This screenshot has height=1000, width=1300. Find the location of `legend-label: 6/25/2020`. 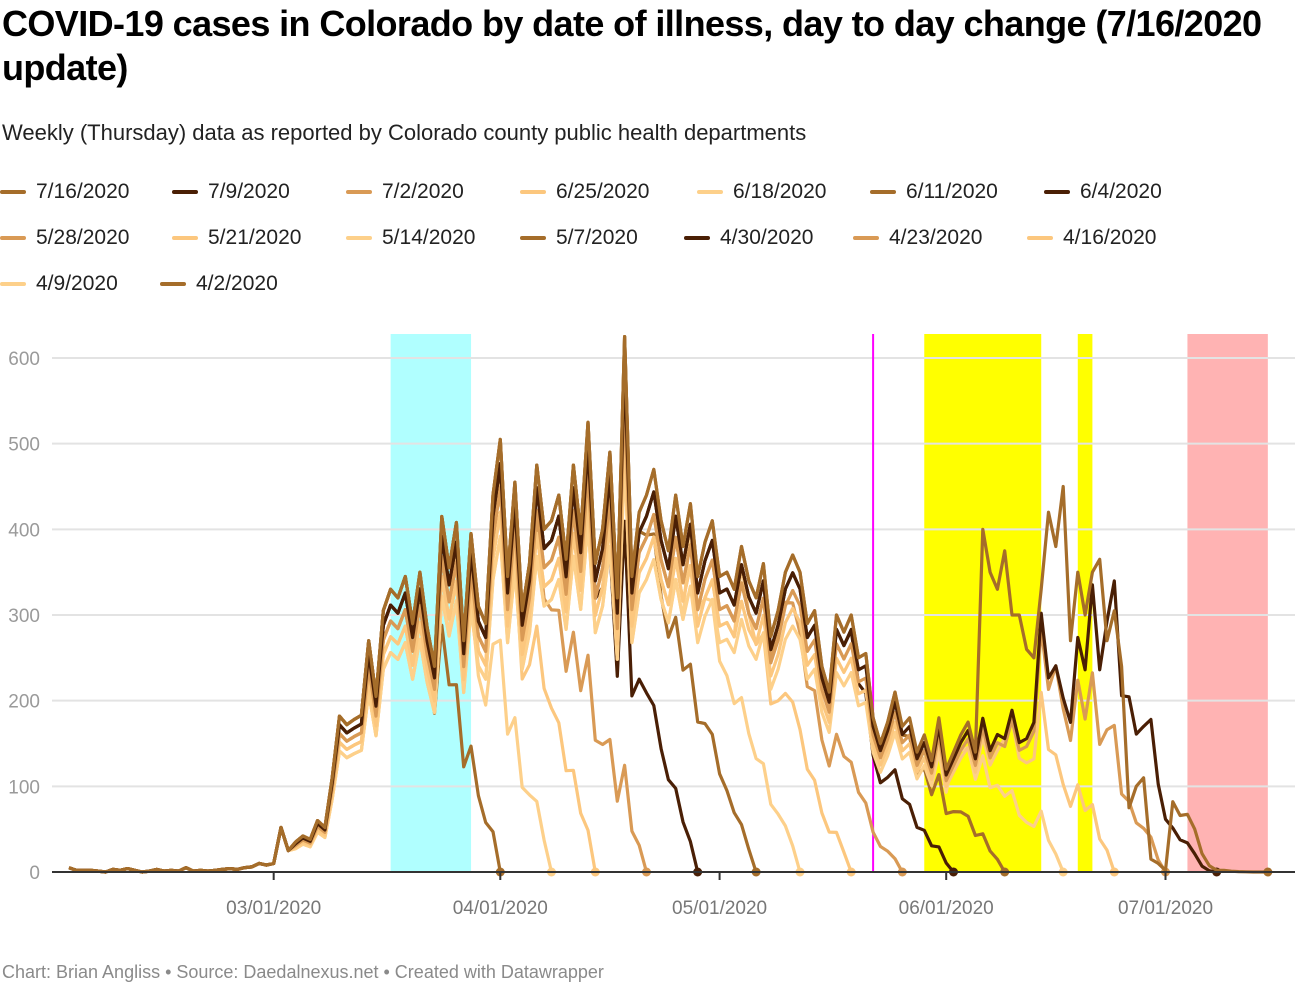

legend-label: 6/25/2020 is located at coordinates (603, 191).